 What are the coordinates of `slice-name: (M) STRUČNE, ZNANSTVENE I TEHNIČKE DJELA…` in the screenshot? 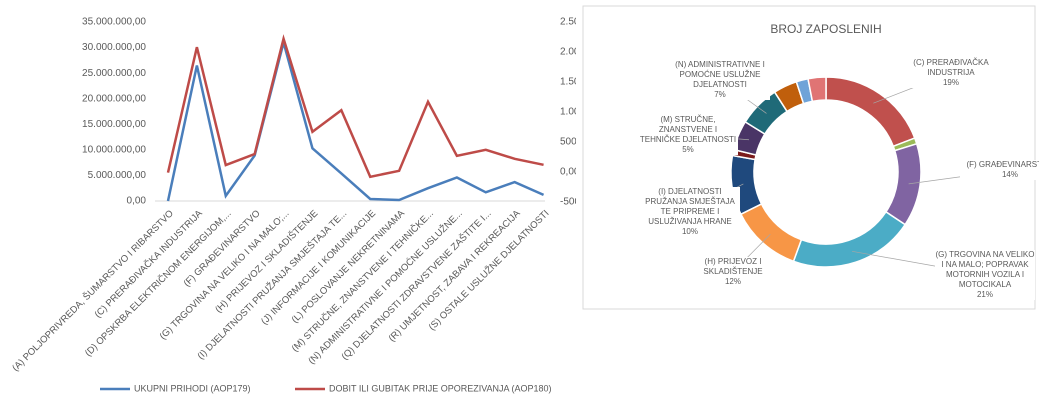 It's located at (688, 129).